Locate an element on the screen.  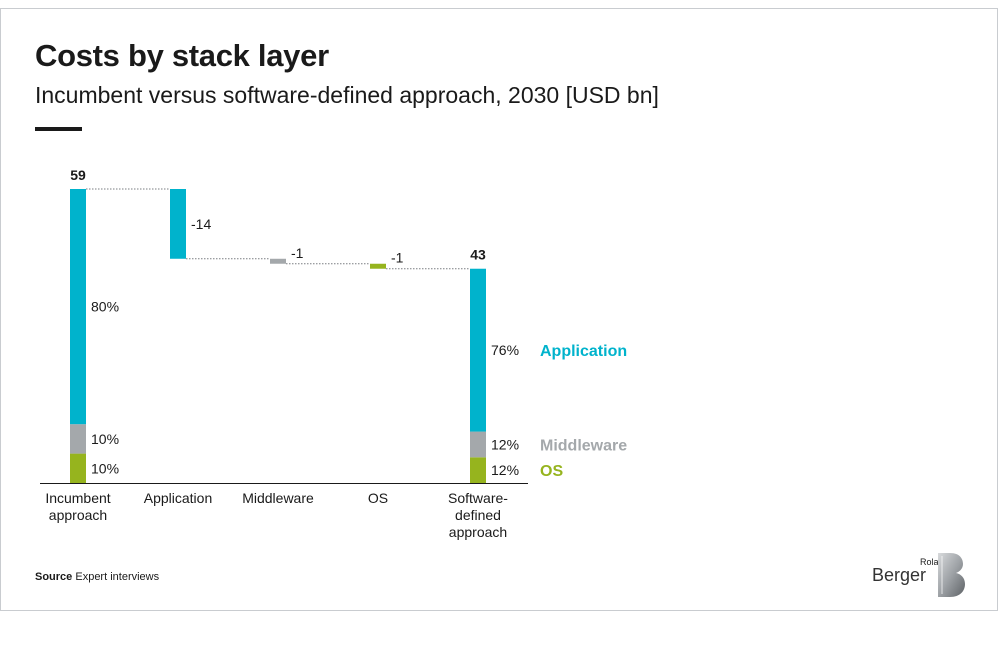
source-label: Source is located at coordinates (54, 577).